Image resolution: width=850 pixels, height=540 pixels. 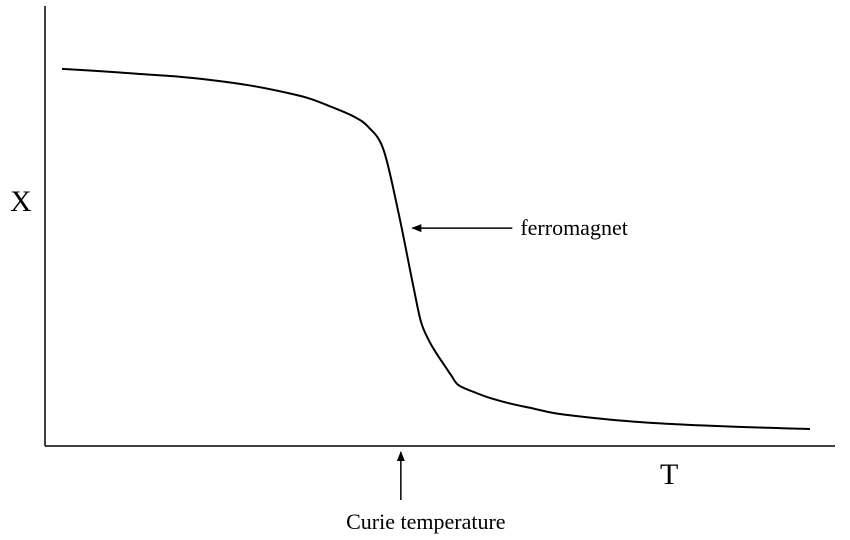 What do you see at coordinates (21, 201) in the screenshot?
I see `y-axis-label: X` at bounding box center [21, 201].